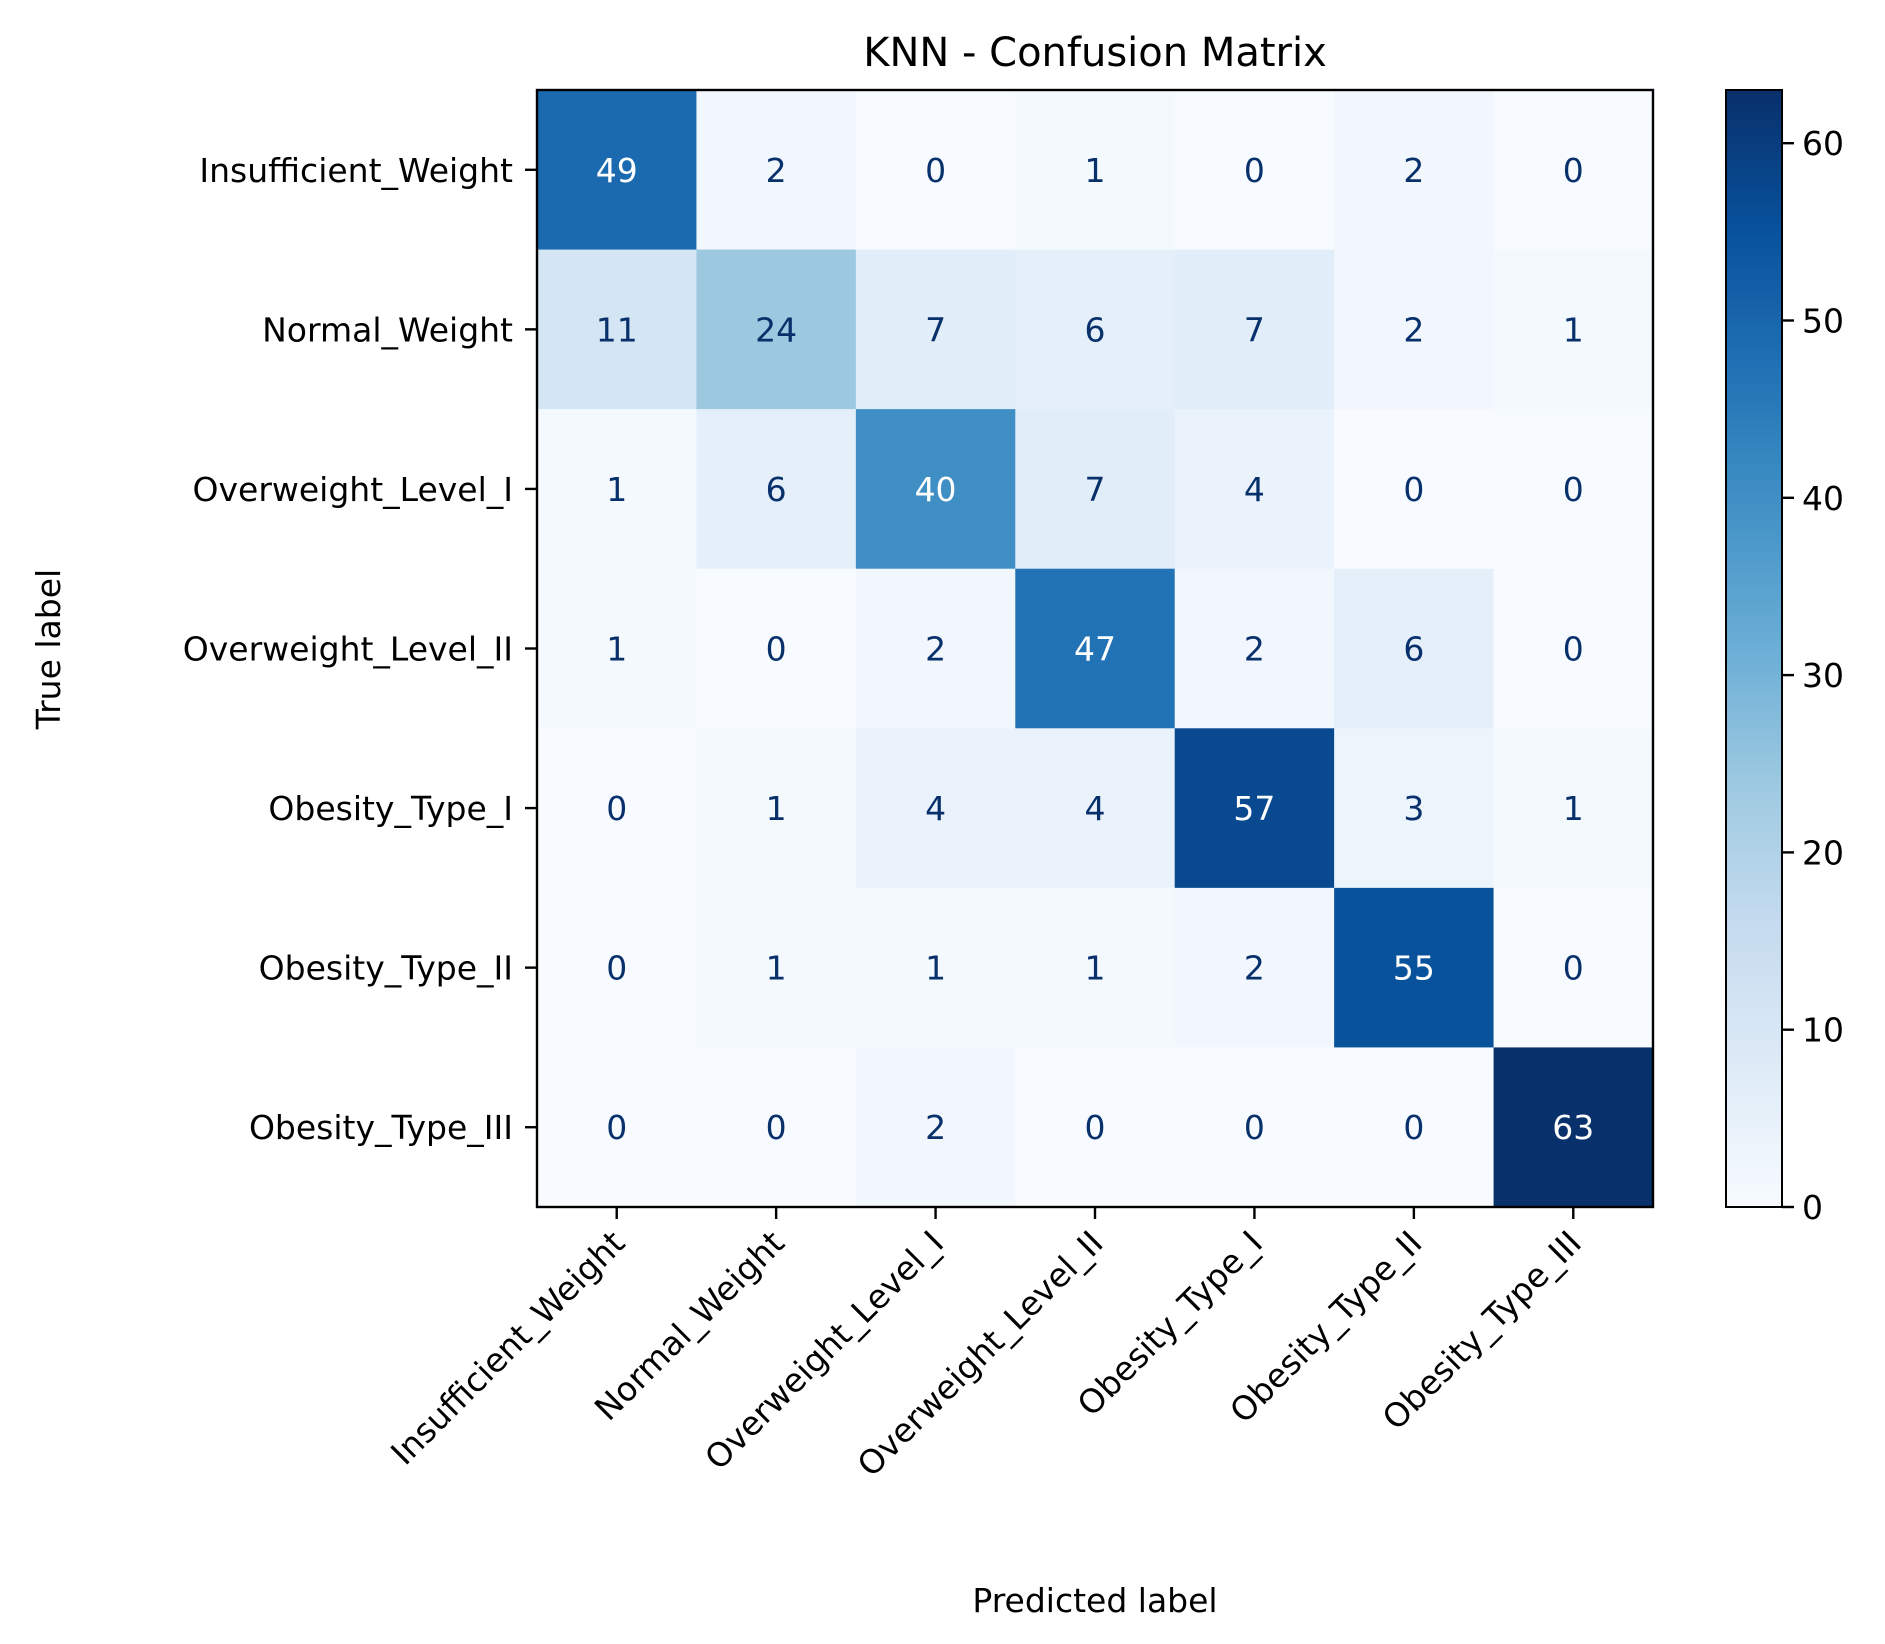 Image resolution: width=1885 pixels, height=1644 pixels. What do you see at coordinates (348, 649) in the screenshot?
I see `y-tick-label: Overweight_Level_II` at bounding box center [348, 649].